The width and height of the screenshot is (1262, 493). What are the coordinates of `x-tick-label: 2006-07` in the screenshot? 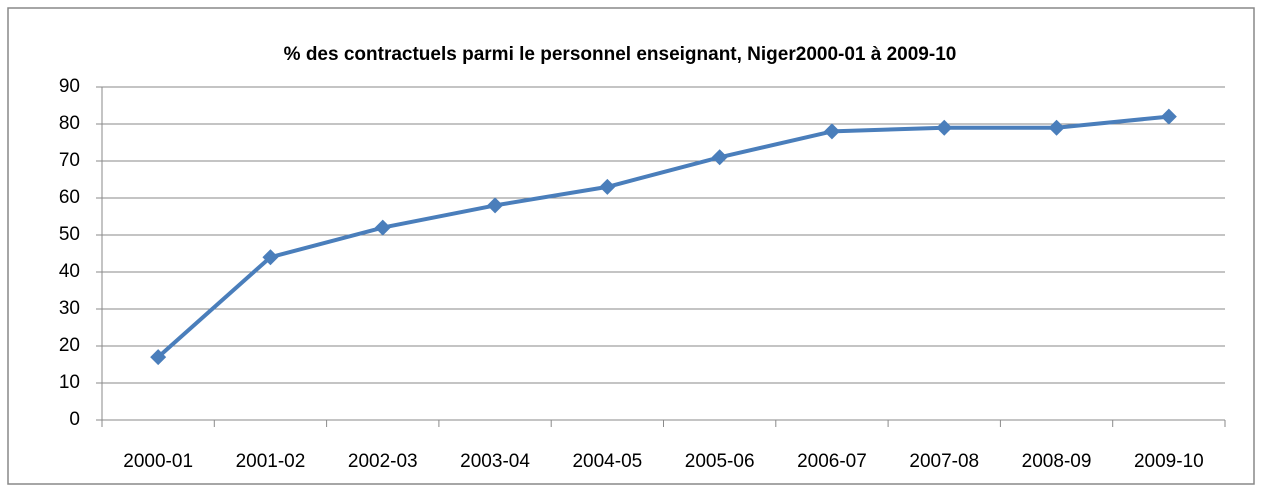 It's located at (832, 461).